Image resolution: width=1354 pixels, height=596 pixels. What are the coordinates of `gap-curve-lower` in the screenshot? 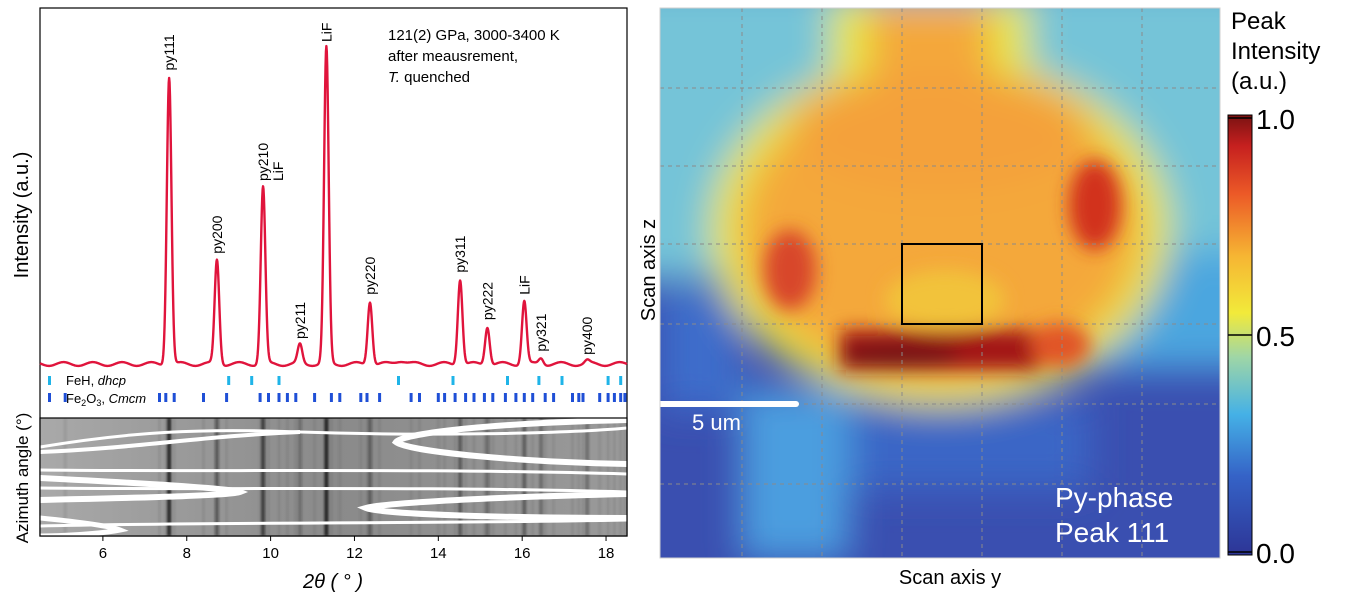 It's located at (333, 490).